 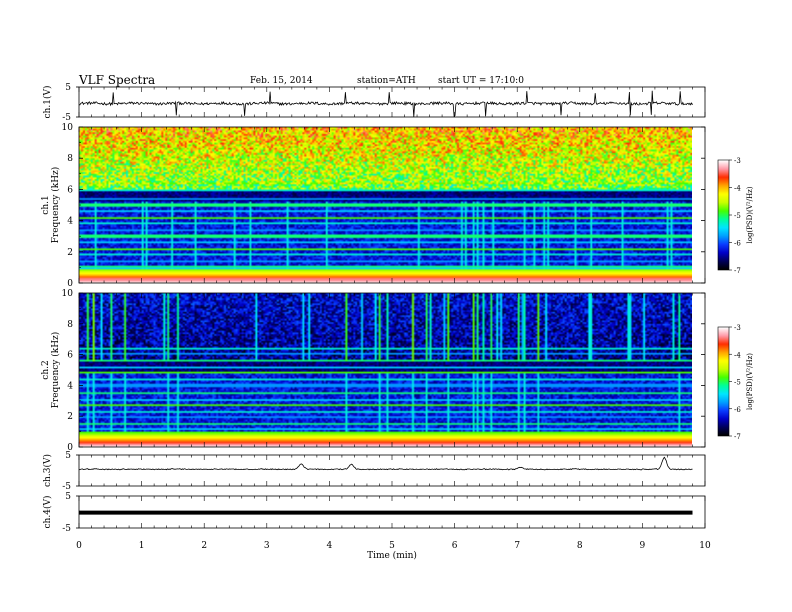 I want to click on ch1-spectrogram-ytick-label: 6, so click(x=70, y=190).